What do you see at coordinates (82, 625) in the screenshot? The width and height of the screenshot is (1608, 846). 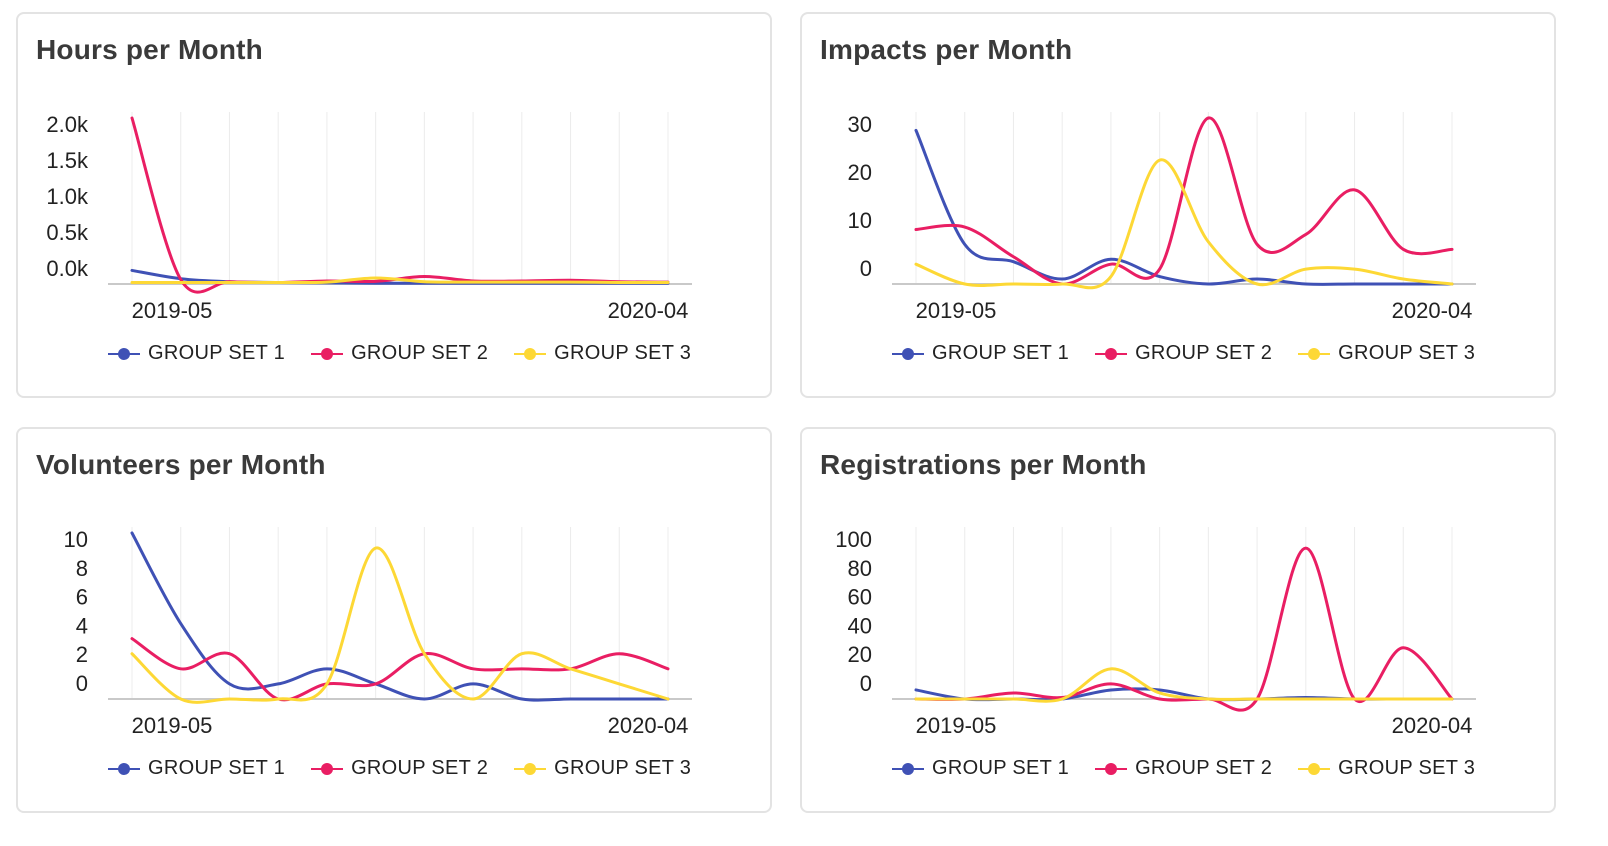 I see `y-tick-label: 4` at bounding box center [82, 625].